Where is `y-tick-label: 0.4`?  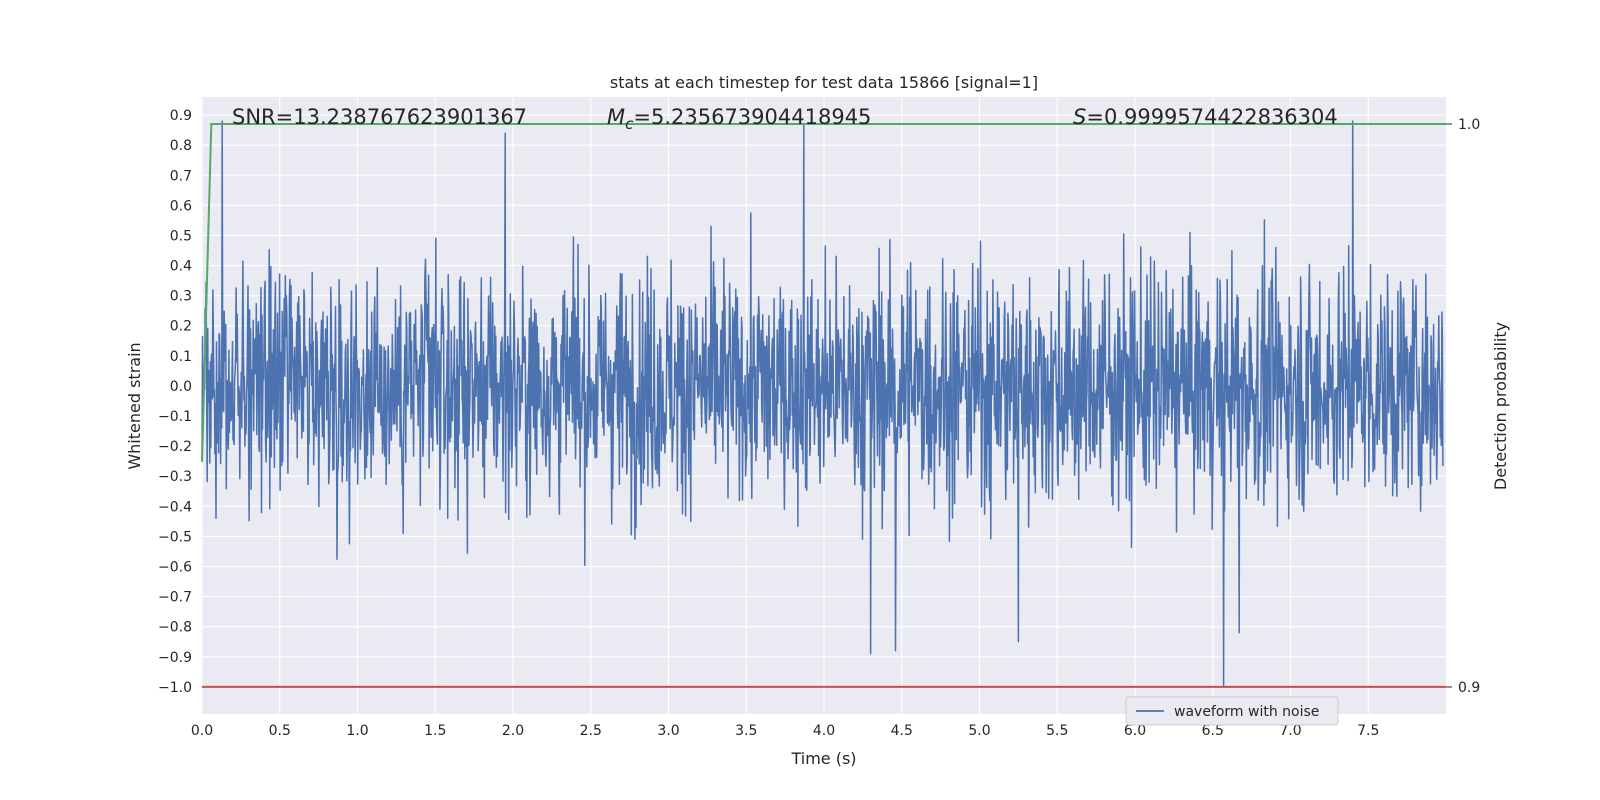 y-tick-label: 0.4 is located at coordinates (181, 267).